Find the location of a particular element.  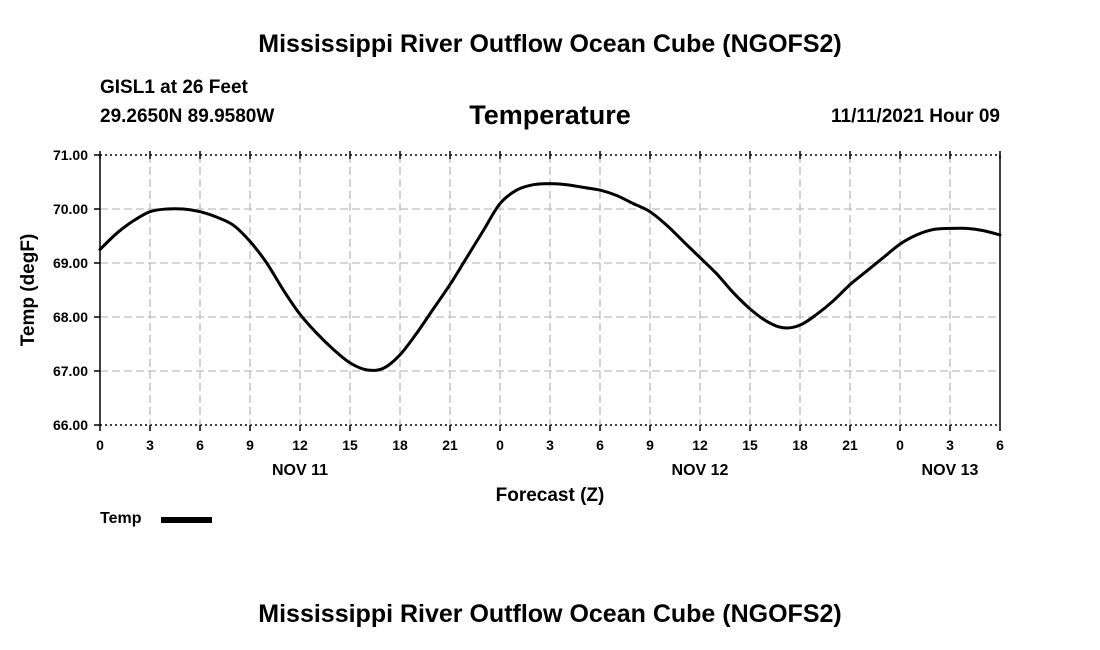

legend-label: Temp is located at coordinates (121, 518).